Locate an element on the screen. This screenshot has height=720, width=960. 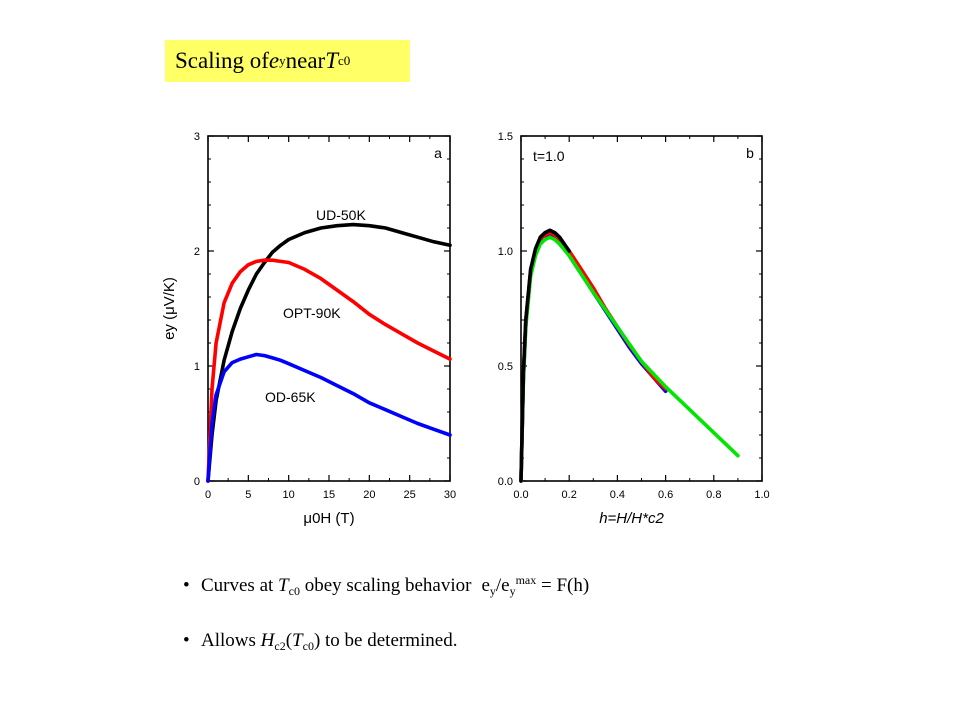
x-tick-label: 25 is located at coordinates (410, 495).